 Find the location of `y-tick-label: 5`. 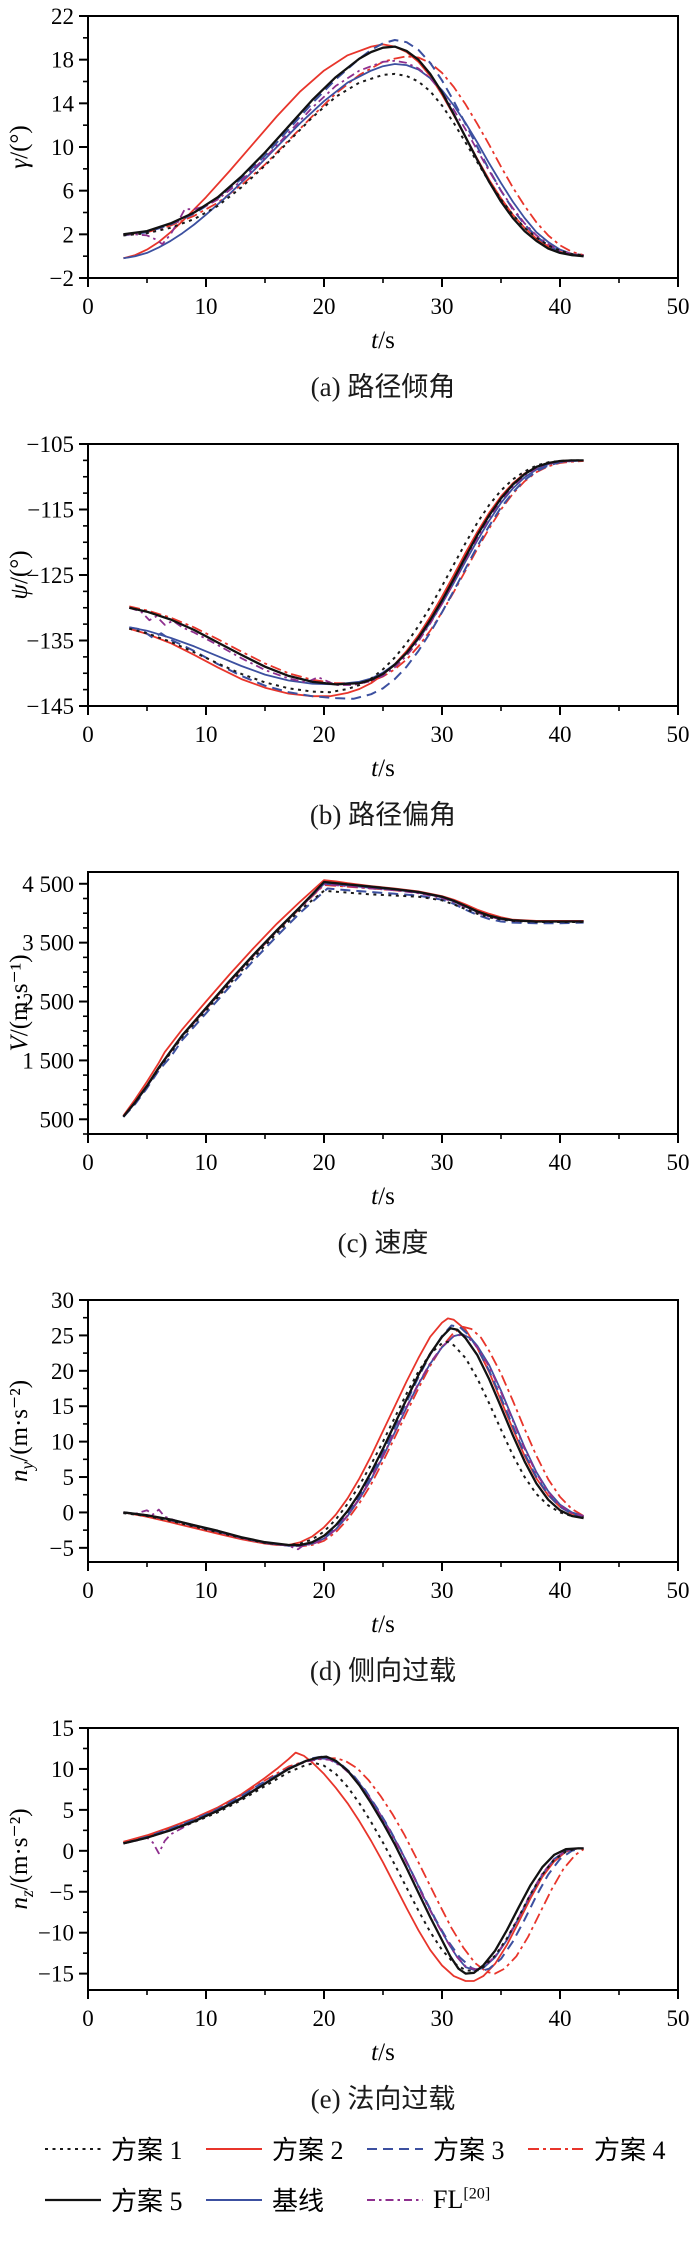

y-tick-label: 5 is located at coordinates (69, 1477).